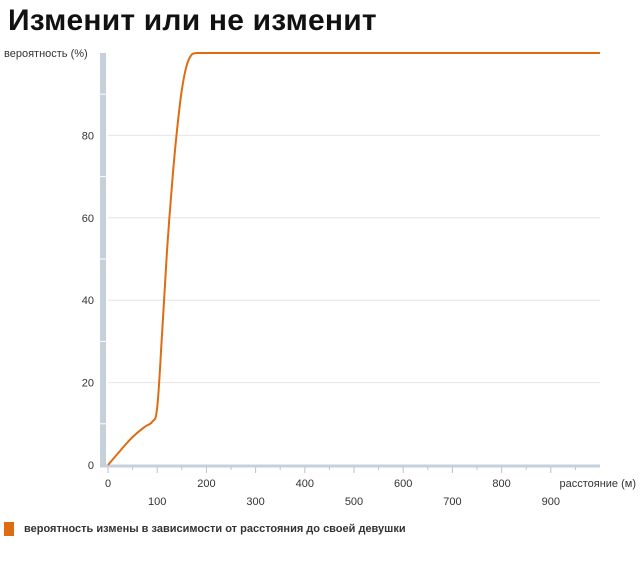  I want to click on x-axis-tick-labels: 0 100 200 300 400 500 600 700 800 900, so click(332, 493).